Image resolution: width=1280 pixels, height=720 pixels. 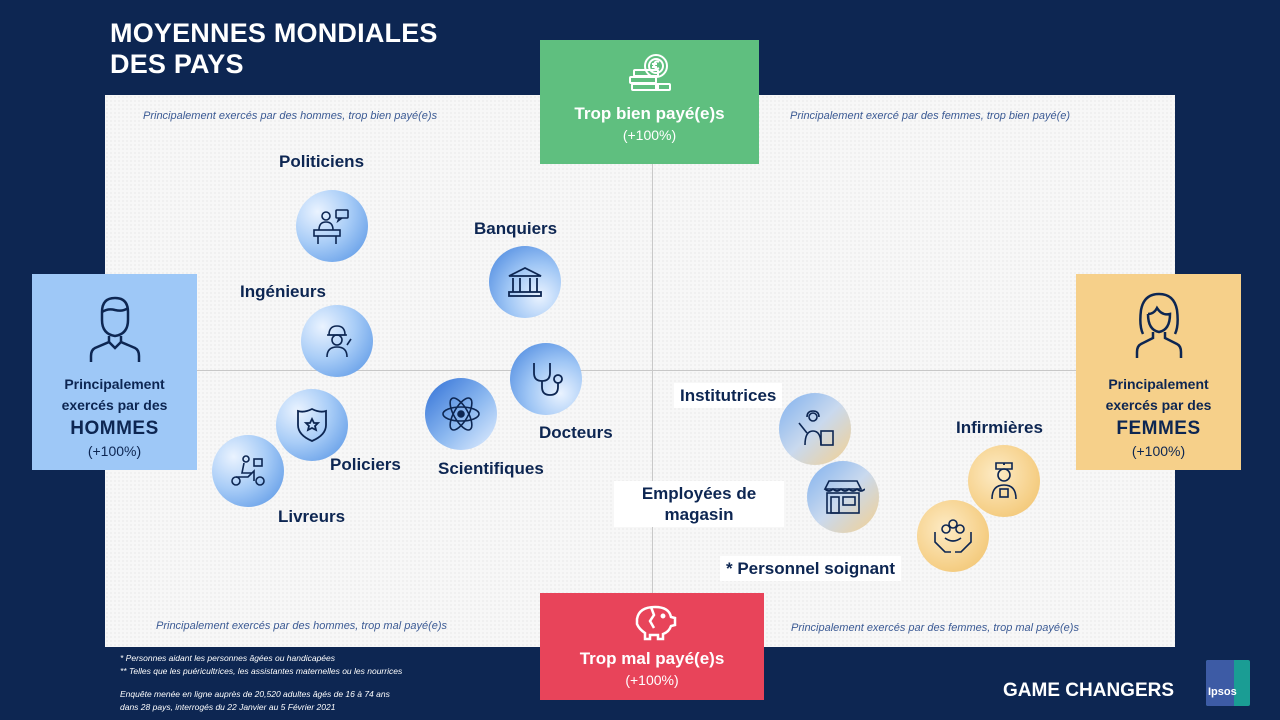 I want to click on label-scientifiques: Scientifiques, so click(x=491, y=468).